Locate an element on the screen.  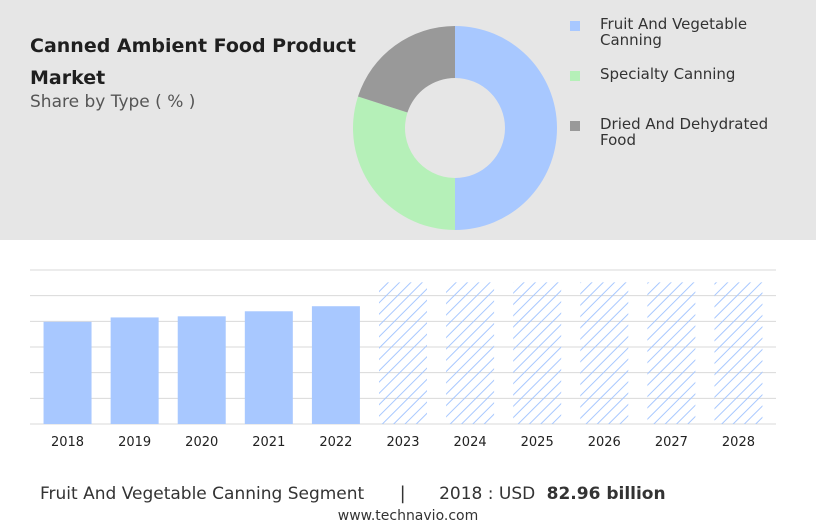
donut-slice-fruit is located at coordinates (506, 128).